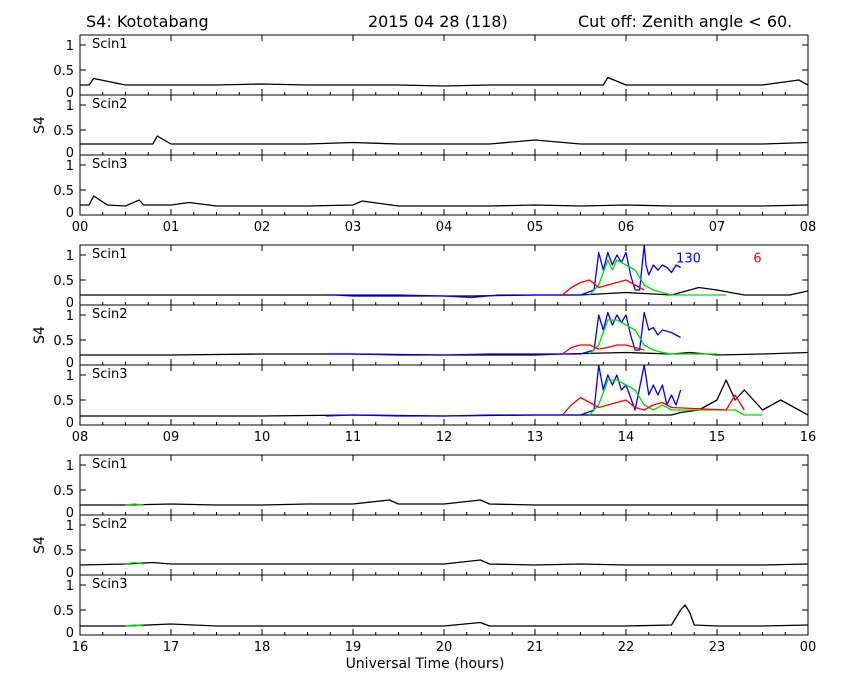 This screenshot has width=850, height=680. What do you see at coordinates (171, 227) in the screenshot?
I see `x-tick-label: 01` at bounding box center [171, 227].